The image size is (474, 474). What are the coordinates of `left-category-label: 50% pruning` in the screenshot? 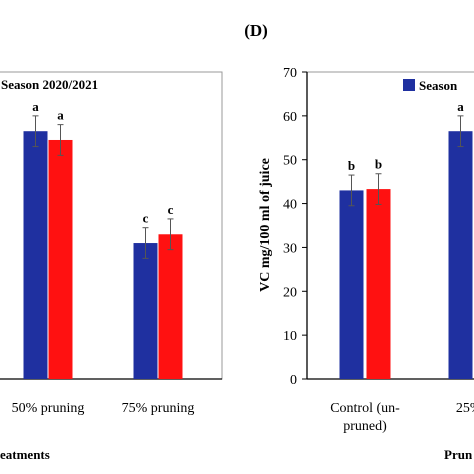 It's located at (48, 408).